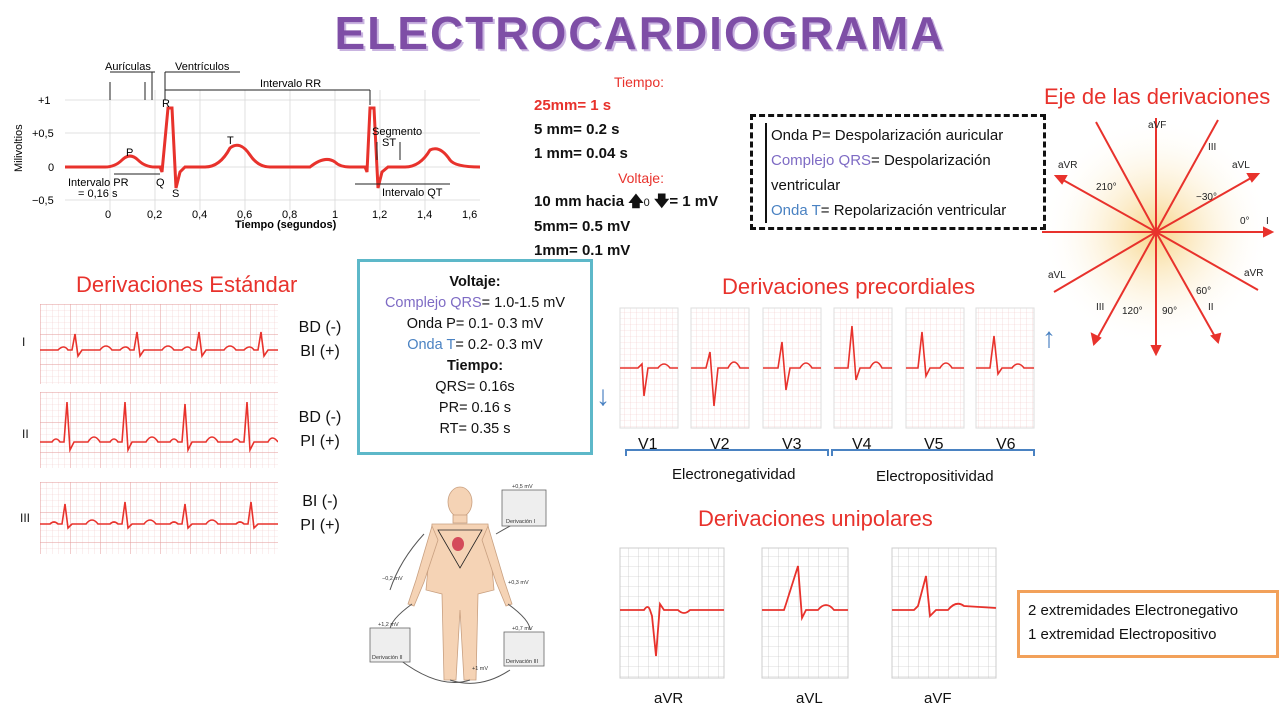  Describe the element at coordinates (159, 430) in the screenshot. I see `lead-ii-strip` at that location.